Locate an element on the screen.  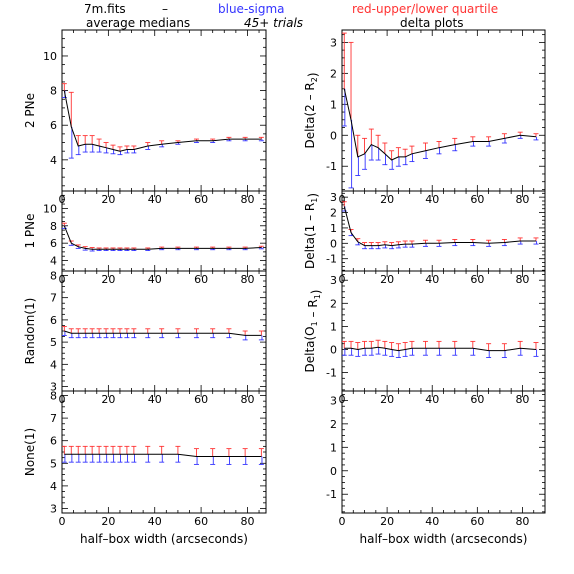
y-tick-label: 5 is located at coordinates (53, 342).